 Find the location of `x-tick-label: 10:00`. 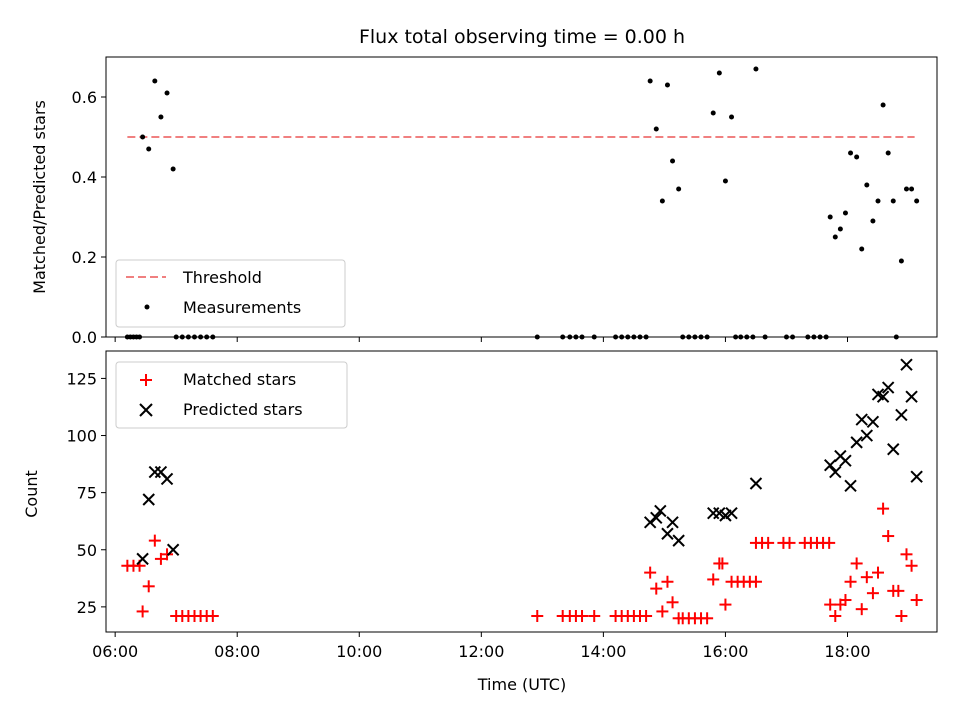

x-tick-label: 10:00 is located at coordinates (359, 651).